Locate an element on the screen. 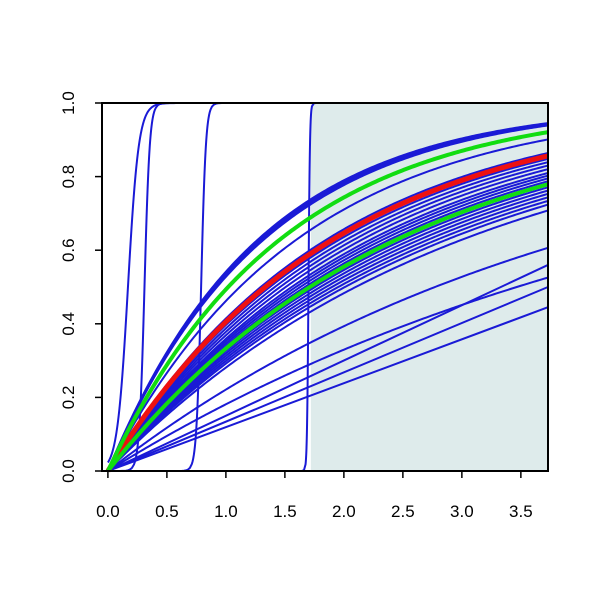 This screenshot has width=600, height=600. x-tick-label: 0.5 is located at coordinates (167, 511).